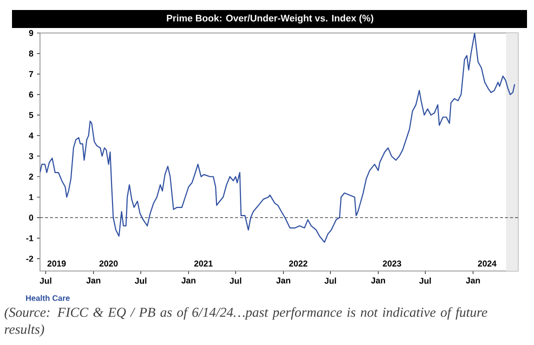  I want to click on x2-tick-label: 2023, so click(392, 263).